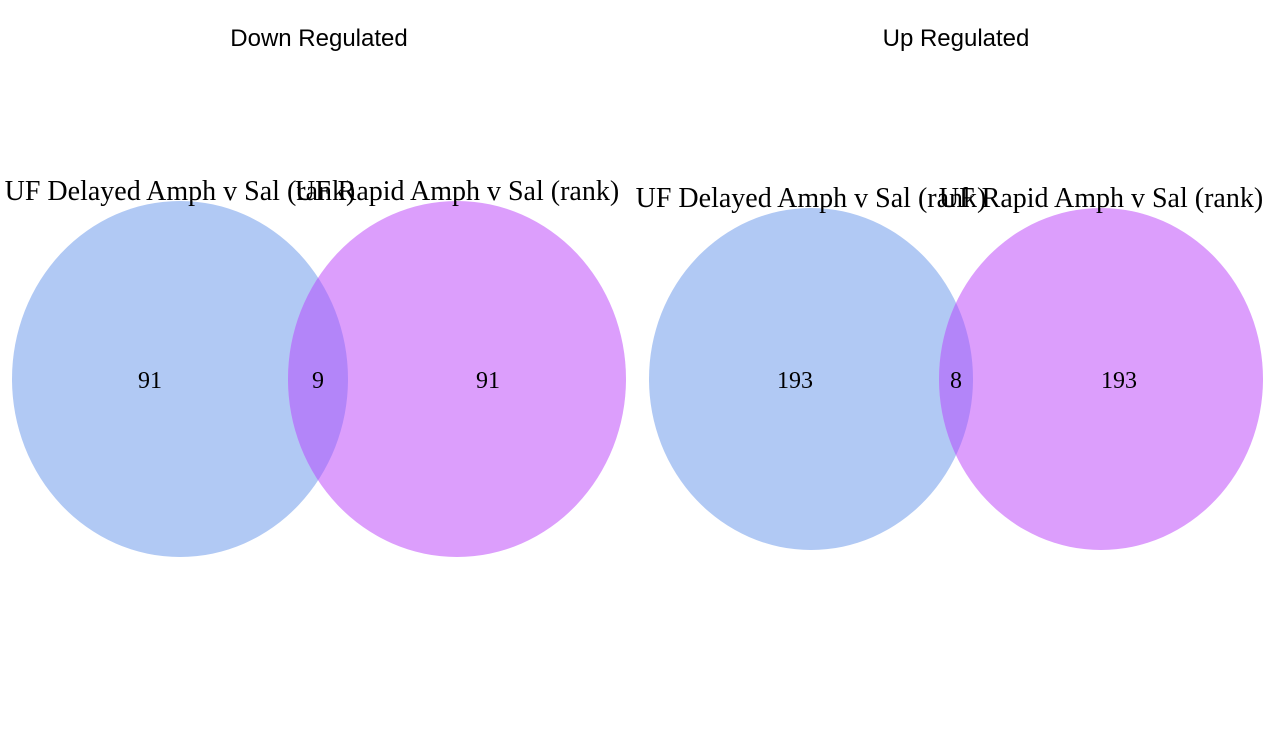 The image size is (1275, 750). Describe the element at coordinates (488, 381) in the screenshot. I see `set-b-count: 91` at that location.